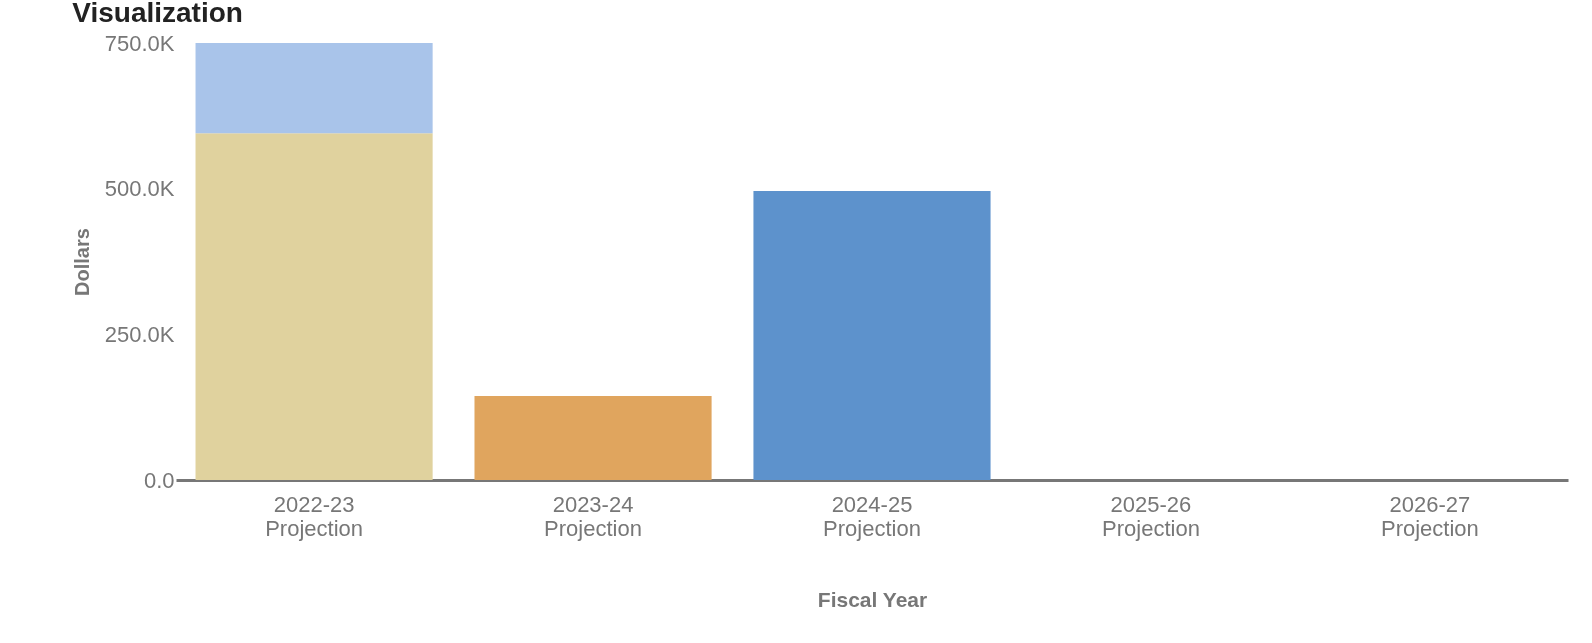 This screenshot has width=1592, height=643. What do you see at coordinates (157, 14) in the screenshot?
I see `chart-title: Visualization` at bounding box center [157, 14].